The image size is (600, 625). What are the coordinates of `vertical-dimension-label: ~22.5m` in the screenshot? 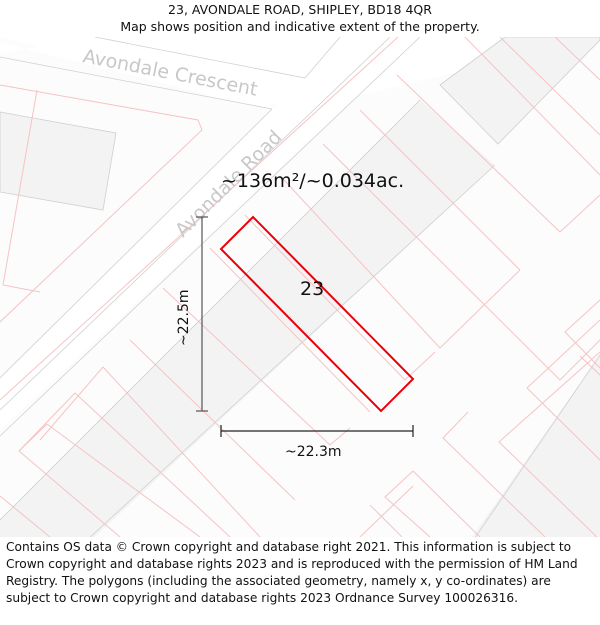 It's located at (184, 317).